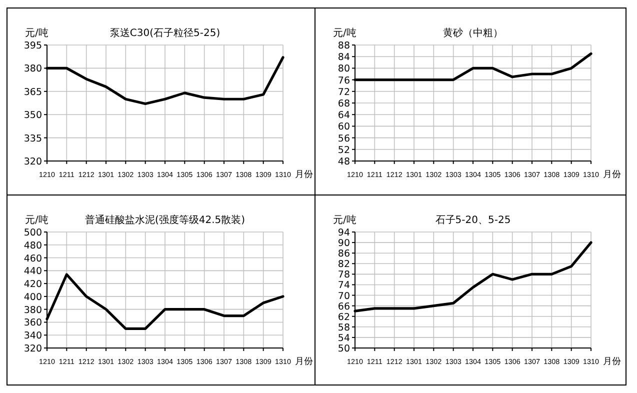 Image resolution: width=637 pixels, height=393 pixels. Describe the element at coordinates (344, 275) in the screenshot. I see `y-tick-label: 78` at that location.